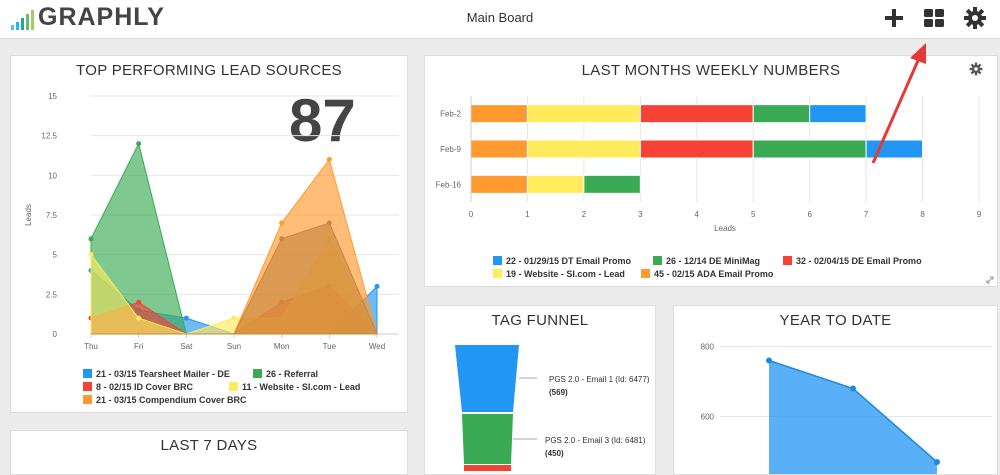 The width and height of the screenshot is (1000, 475). I want to click on legend-item: 8 - 02/15 ID Cover BRC, so click(138, 387).